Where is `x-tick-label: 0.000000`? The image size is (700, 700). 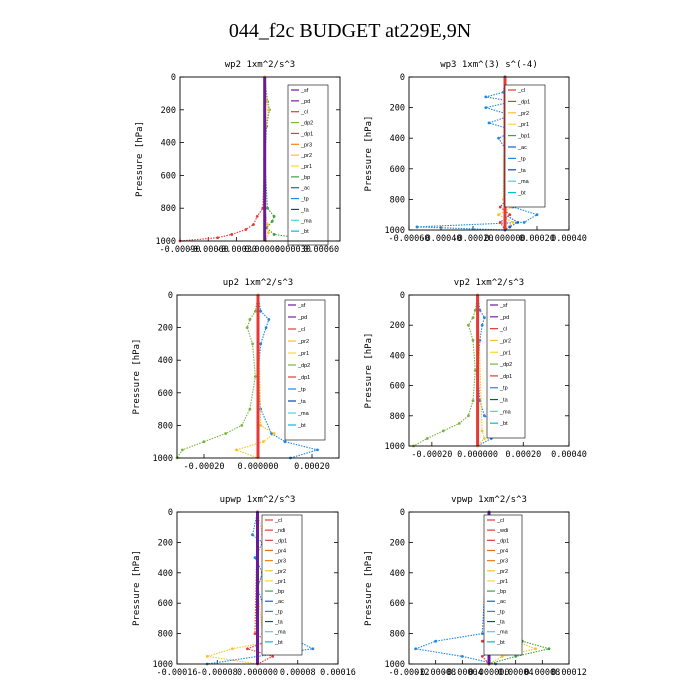 x-tick-label: 0.000000 is located at coordinates (257, 673).